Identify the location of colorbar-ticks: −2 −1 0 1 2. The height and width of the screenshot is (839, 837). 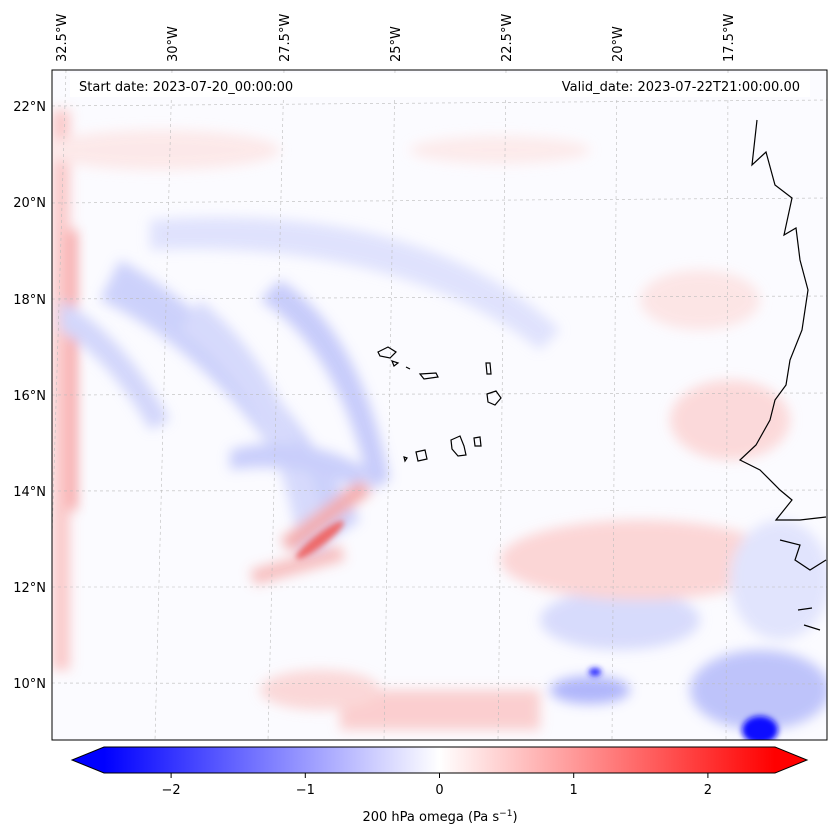
(437, 785).